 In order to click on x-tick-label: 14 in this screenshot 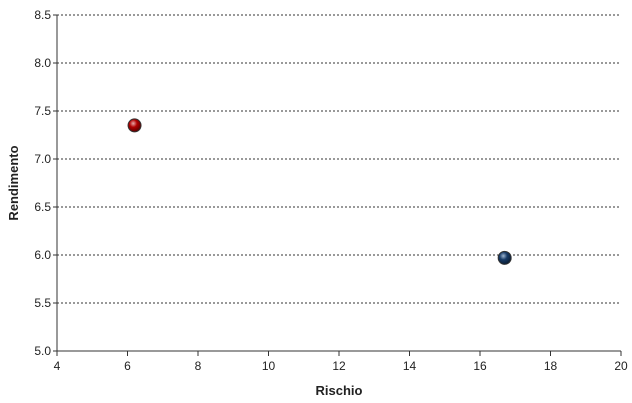, I will do `click(410, 366)`.